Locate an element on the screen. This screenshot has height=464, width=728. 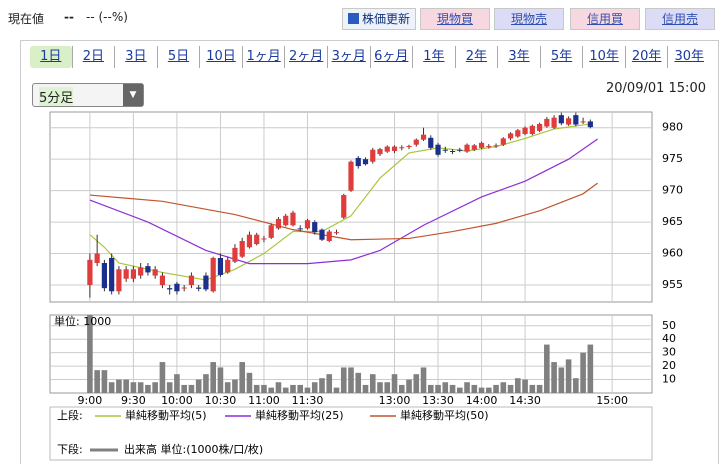
legend-label: 単純移動平均(25) is located at coordinates (299, 415).